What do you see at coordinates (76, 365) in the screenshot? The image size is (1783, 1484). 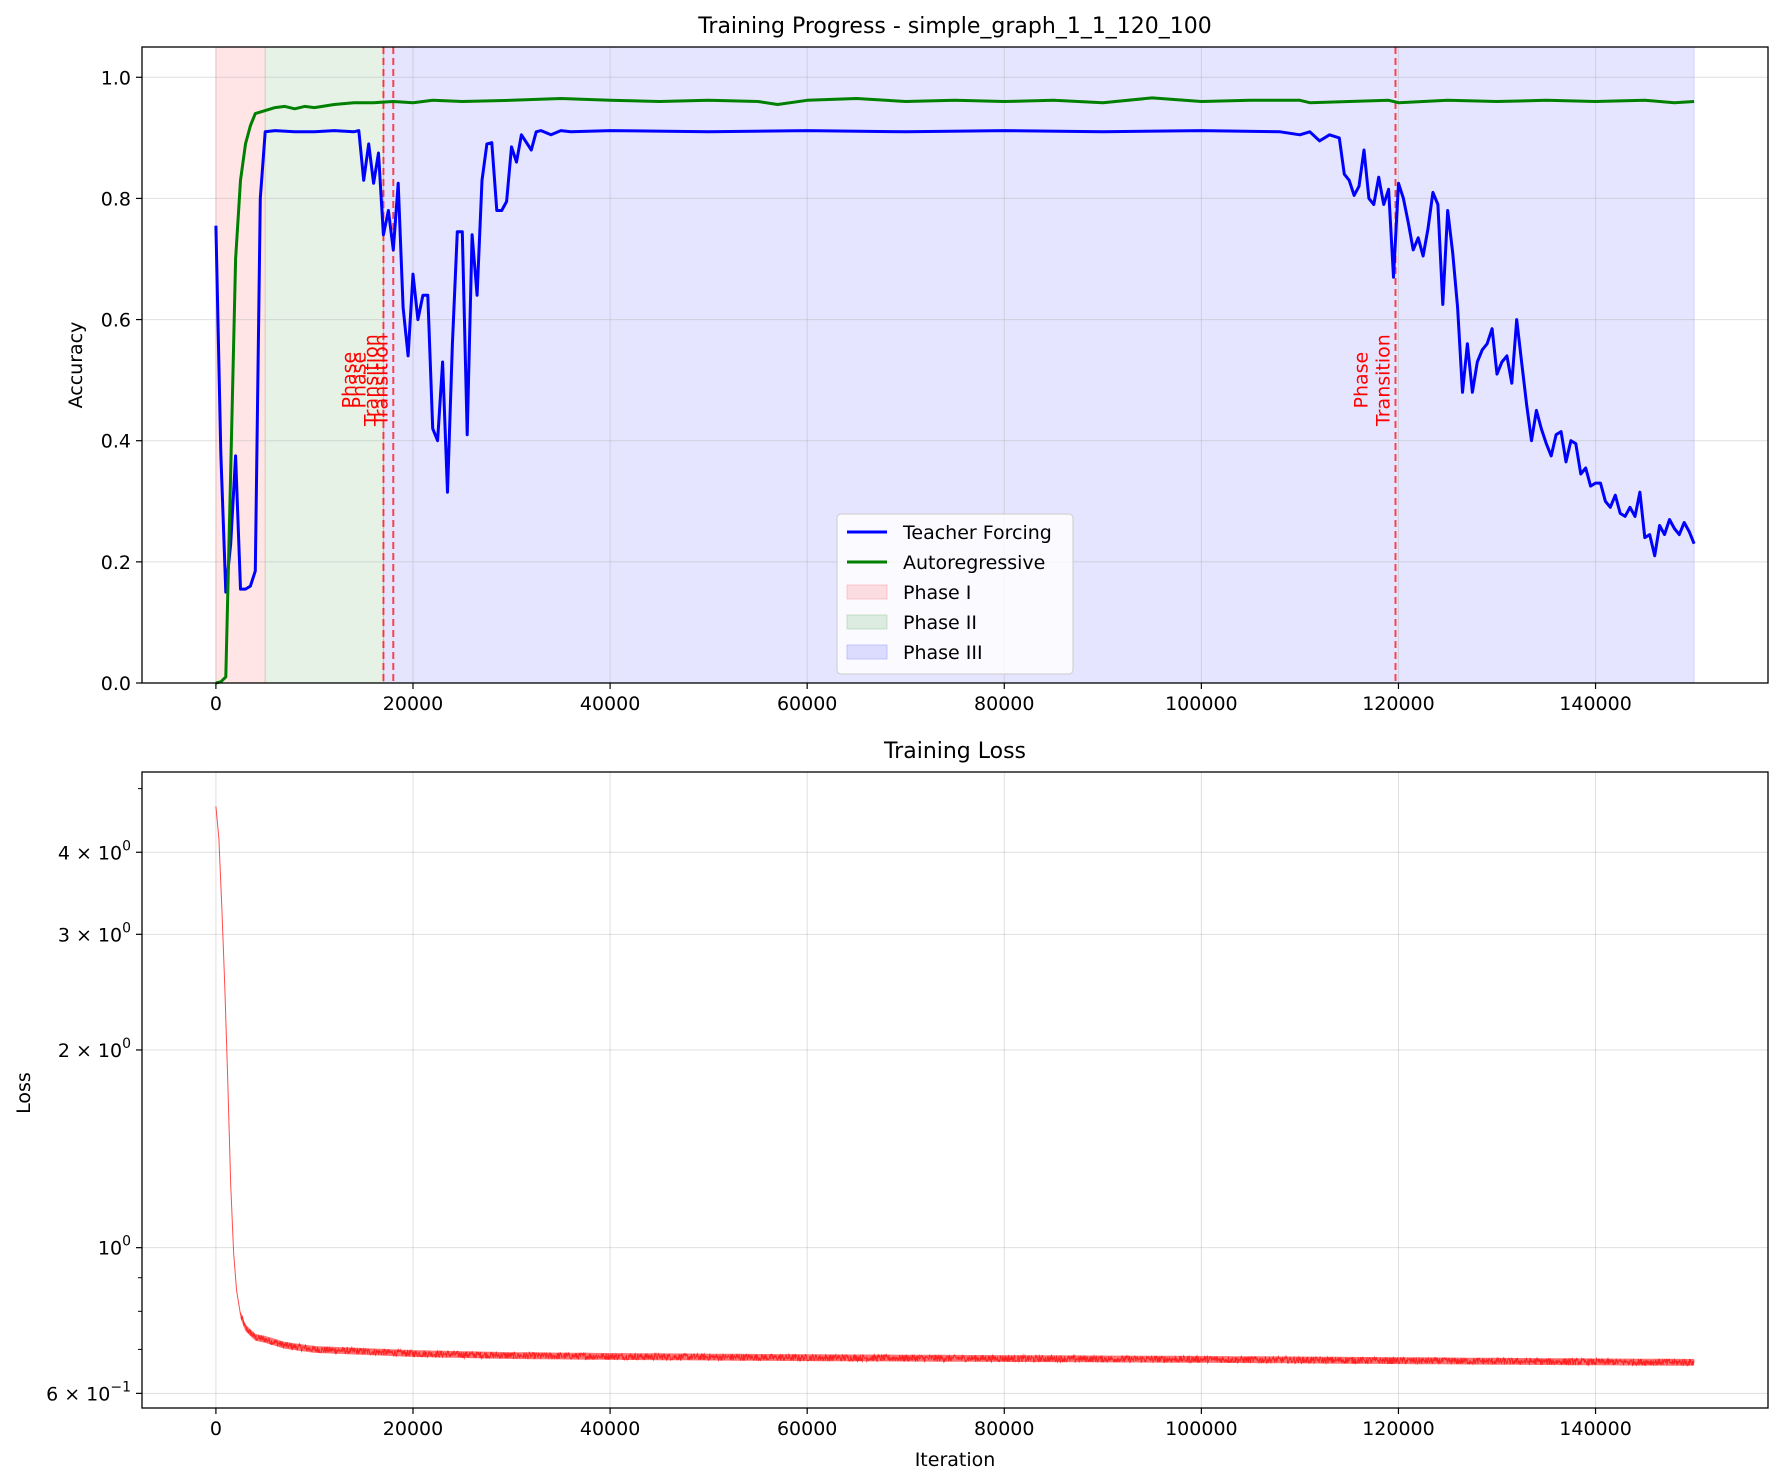 I see `accuracy-y-axis-label: Accuracy` at bounding box center [76, 365].